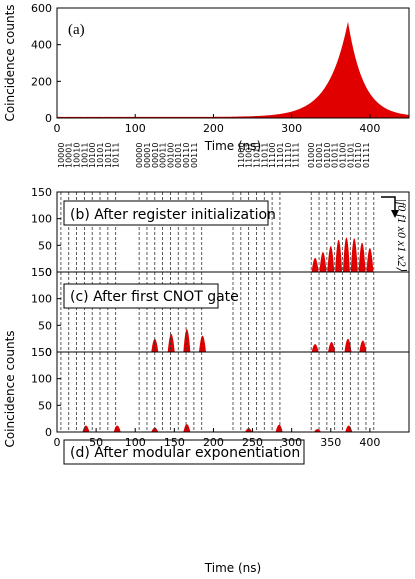  Describe the element at coordinates (41, 8) in the screenshot. I see `panel-a-y-tick-label-600: 600` at that location.